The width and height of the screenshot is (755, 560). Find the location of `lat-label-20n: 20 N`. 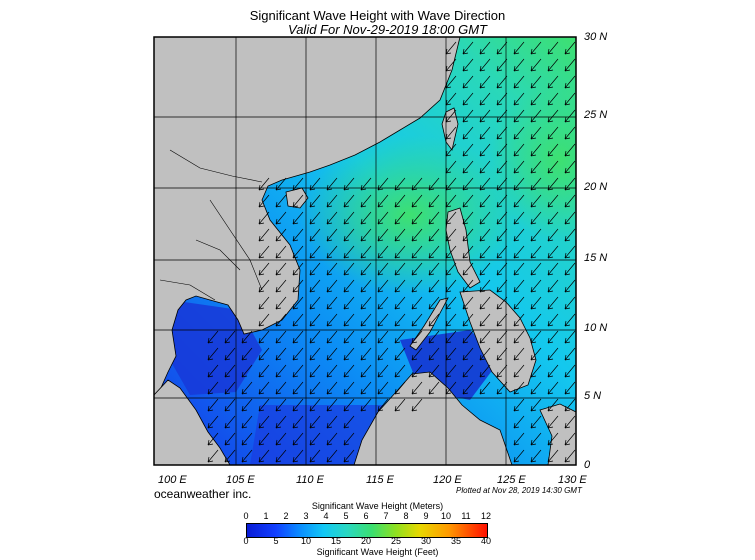

lat-label-20n: 20 N is located at coordinates (596, 187).